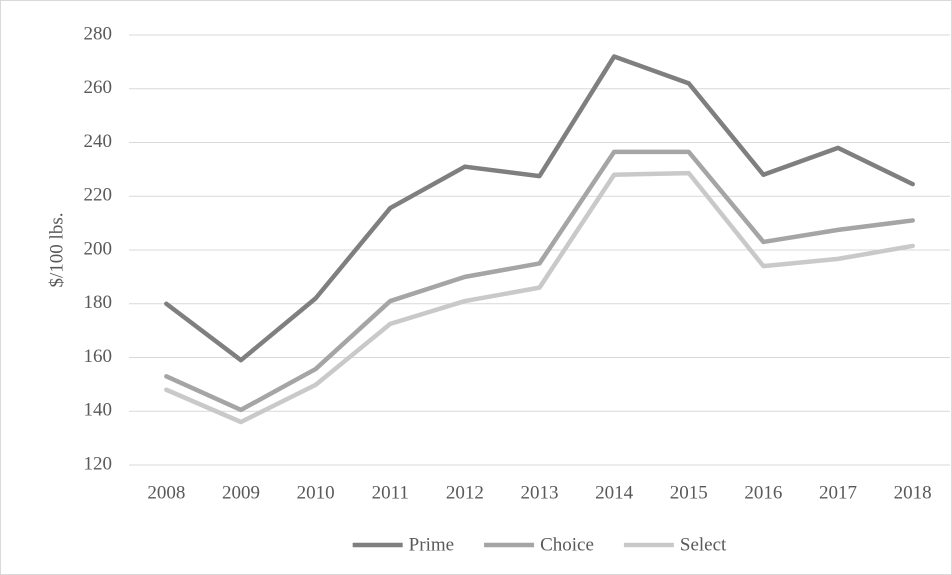  Describe the element at coordinates (689, 492) in the screenshot. I see `x-tick-label: 2015` at that location.